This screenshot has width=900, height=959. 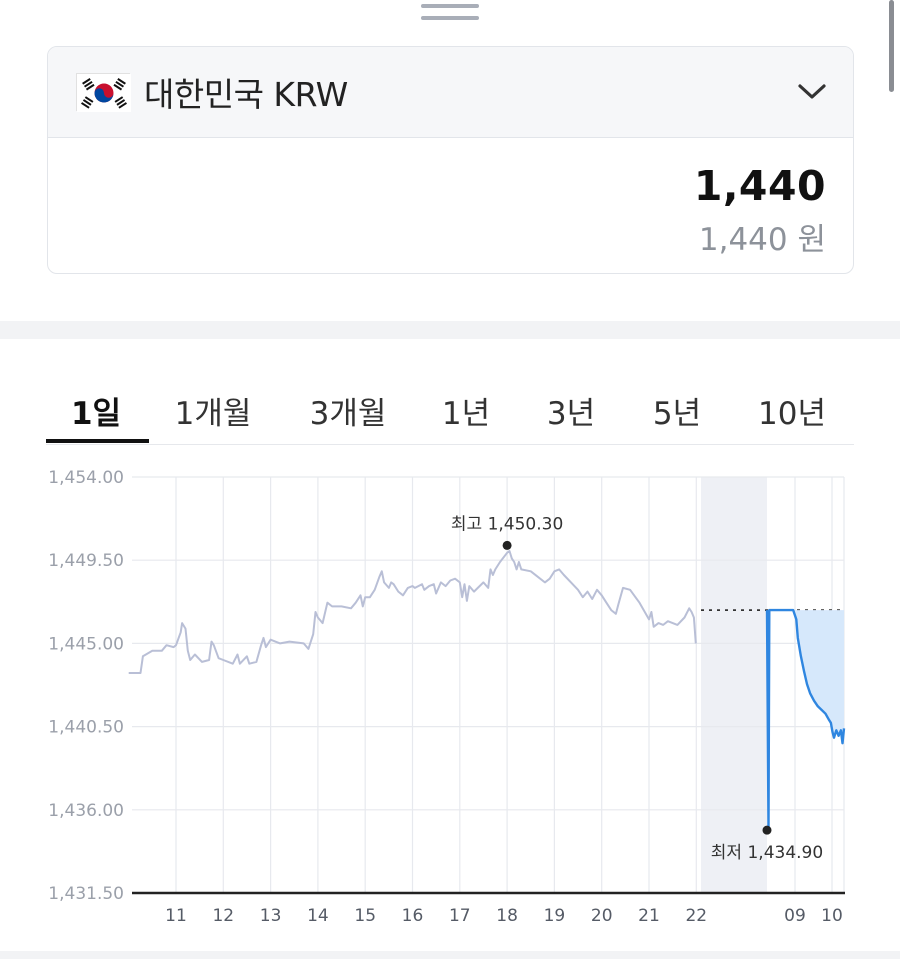 I want to click on y-tick-label: 1,436.00, so click(x=86, y=811).